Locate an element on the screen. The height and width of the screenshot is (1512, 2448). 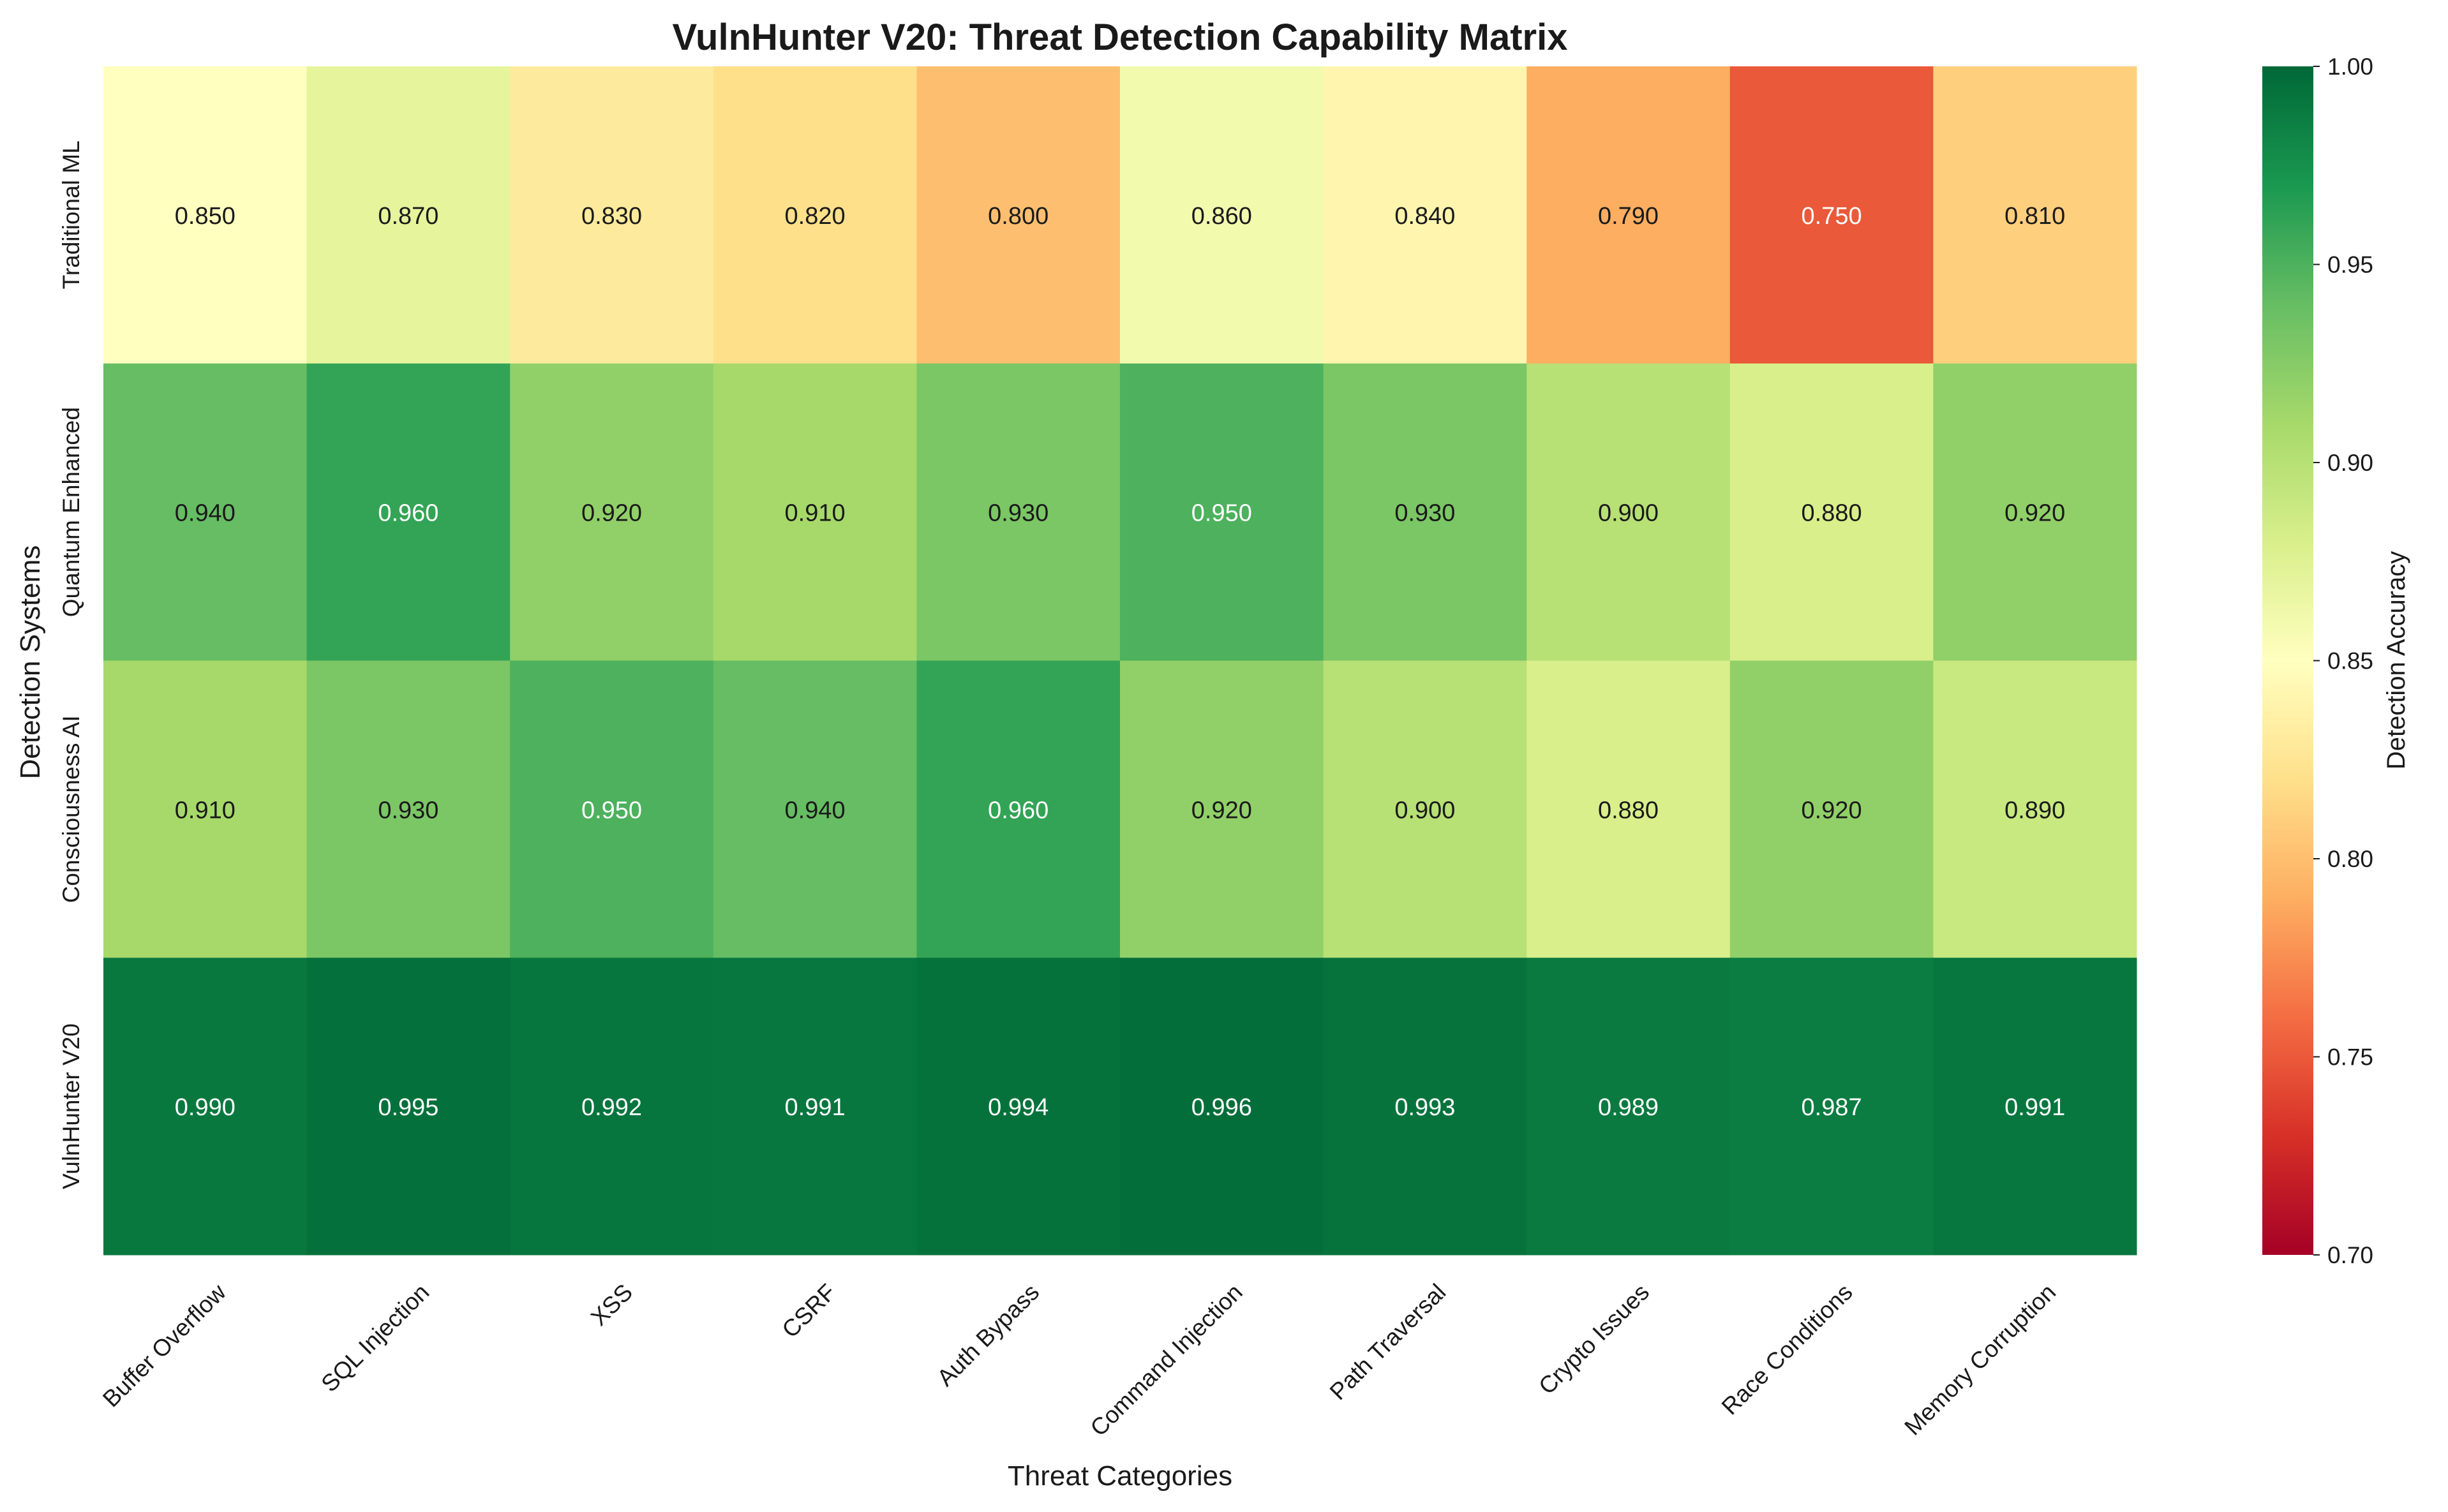
heatmap-cell-value: 0.996 is located at coordinates (1221, 1107).